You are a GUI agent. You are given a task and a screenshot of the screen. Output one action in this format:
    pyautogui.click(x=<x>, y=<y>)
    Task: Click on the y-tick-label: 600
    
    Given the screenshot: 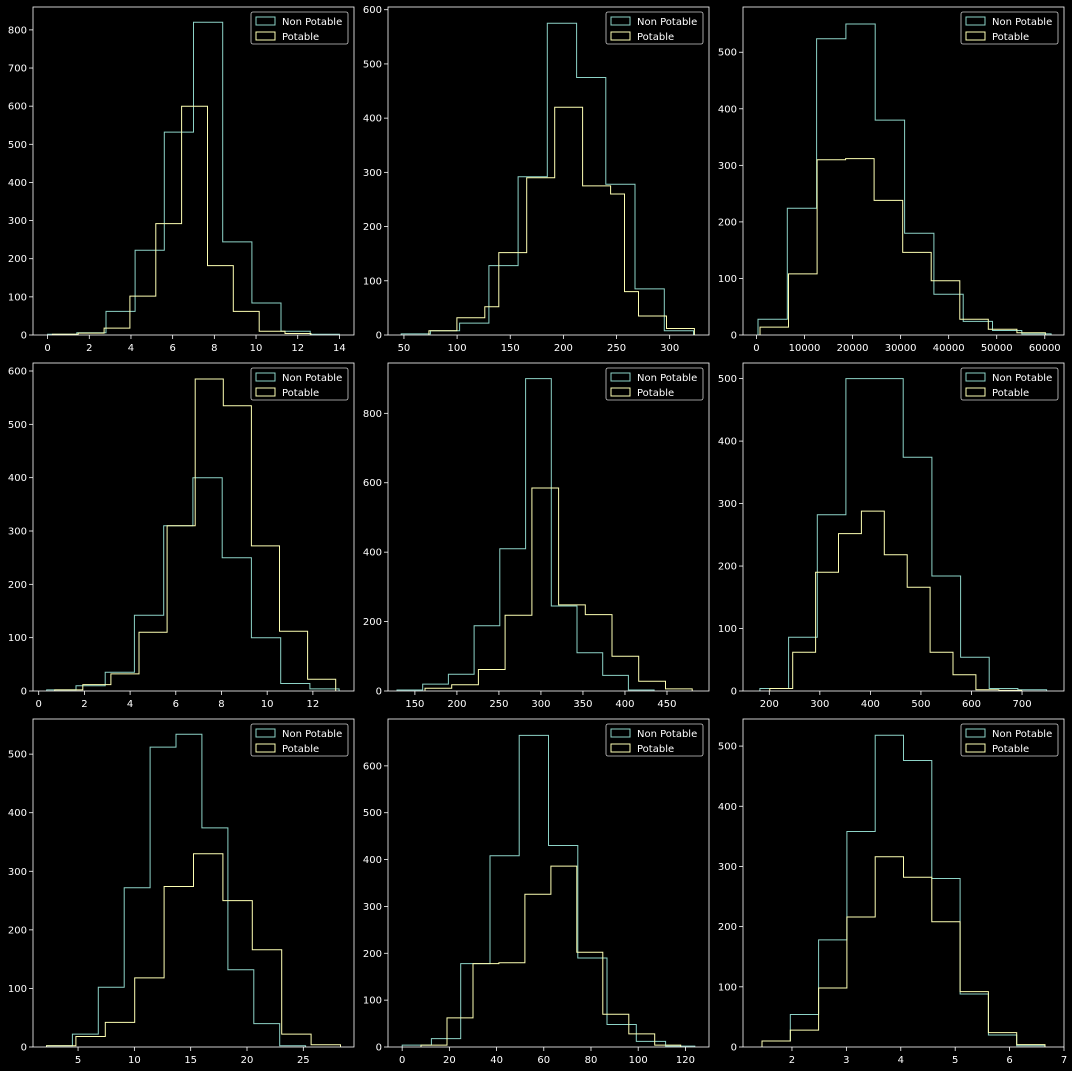 What is the action you would take?
    pyautogui.click(x=372, y=483)
    